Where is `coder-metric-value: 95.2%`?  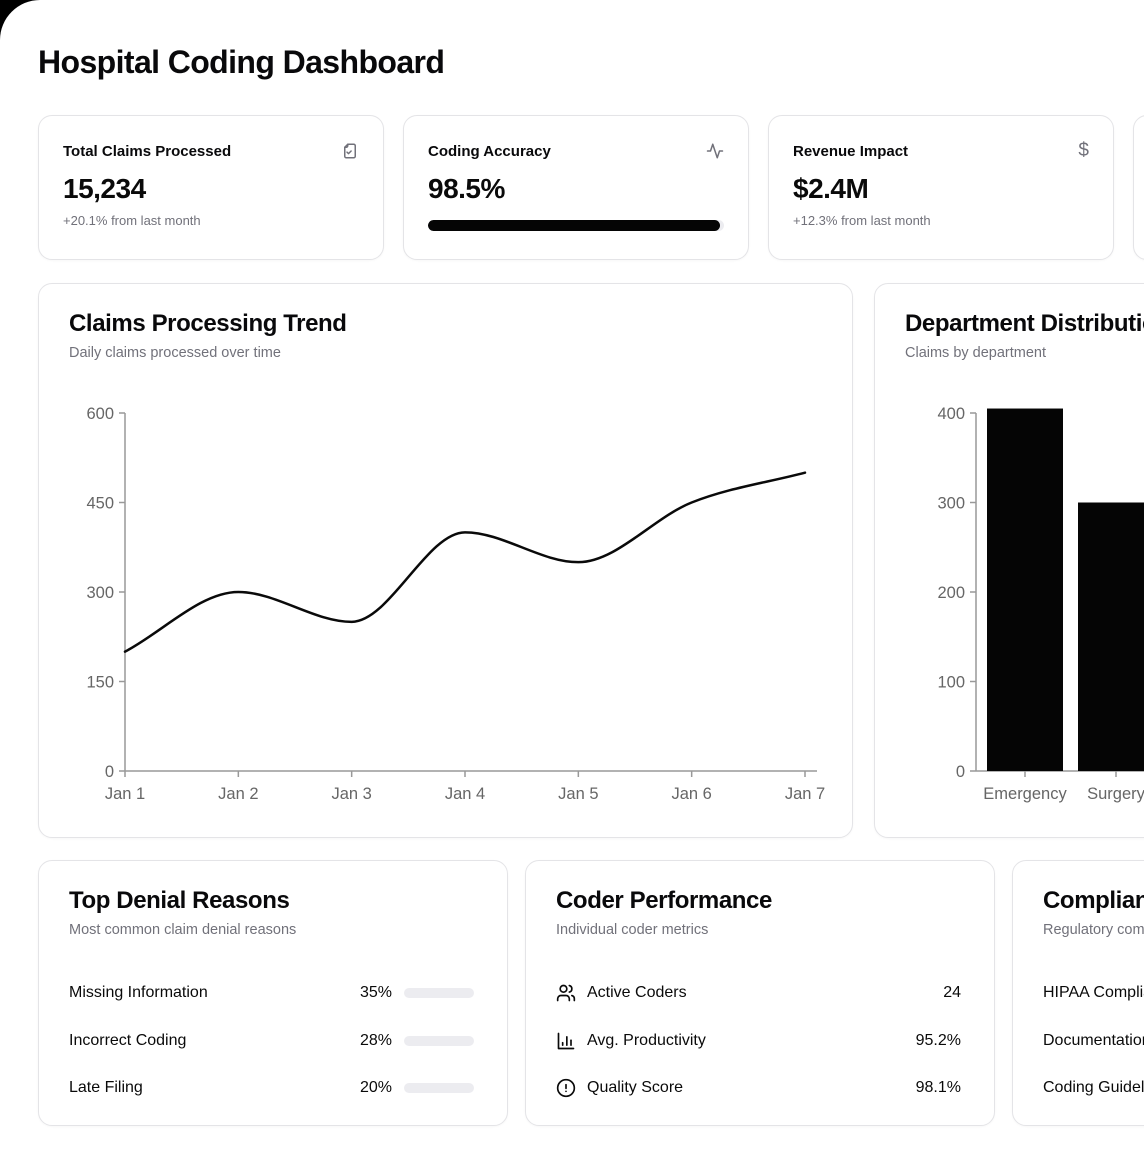
coder-metric-value: 95.2% is located at coordinates (938, 1040).